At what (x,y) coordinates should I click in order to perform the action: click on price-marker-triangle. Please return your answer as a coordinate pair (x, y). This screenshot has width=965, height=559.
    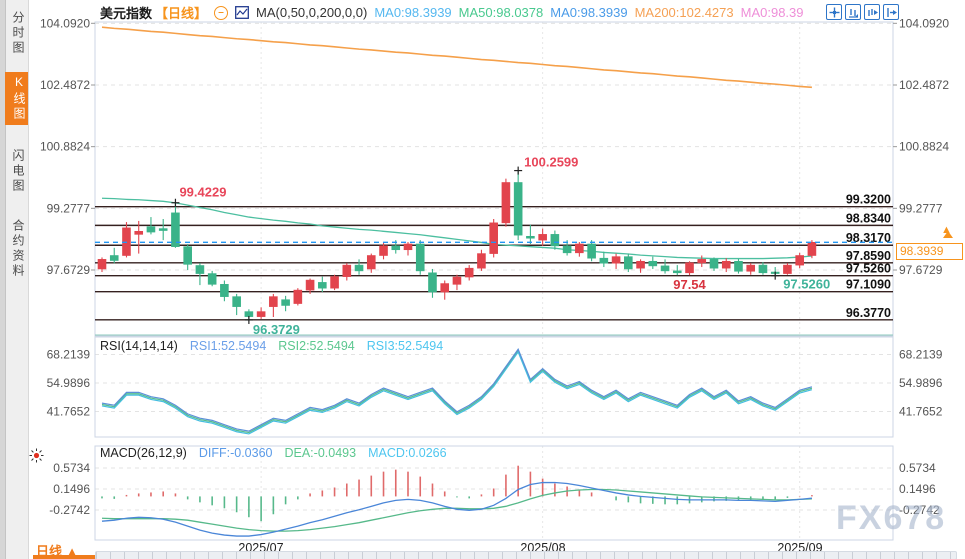
    Looking at the image, I should click on (948, 234).